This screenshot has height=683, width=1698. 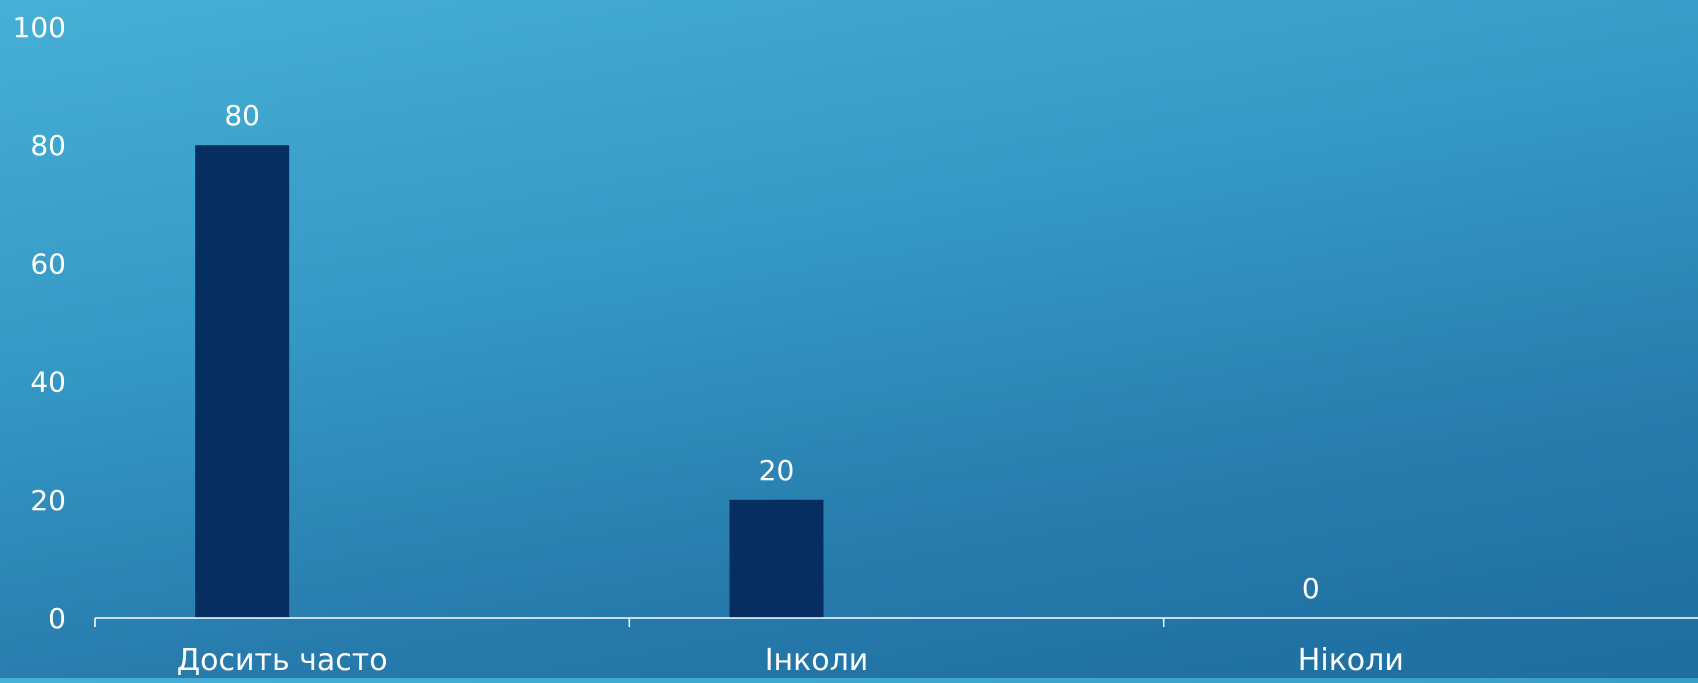 What do you see at coordinates (39, 27) in the screenshot?
I see `y-tick-label: 100` at bounding box center [39, 27].